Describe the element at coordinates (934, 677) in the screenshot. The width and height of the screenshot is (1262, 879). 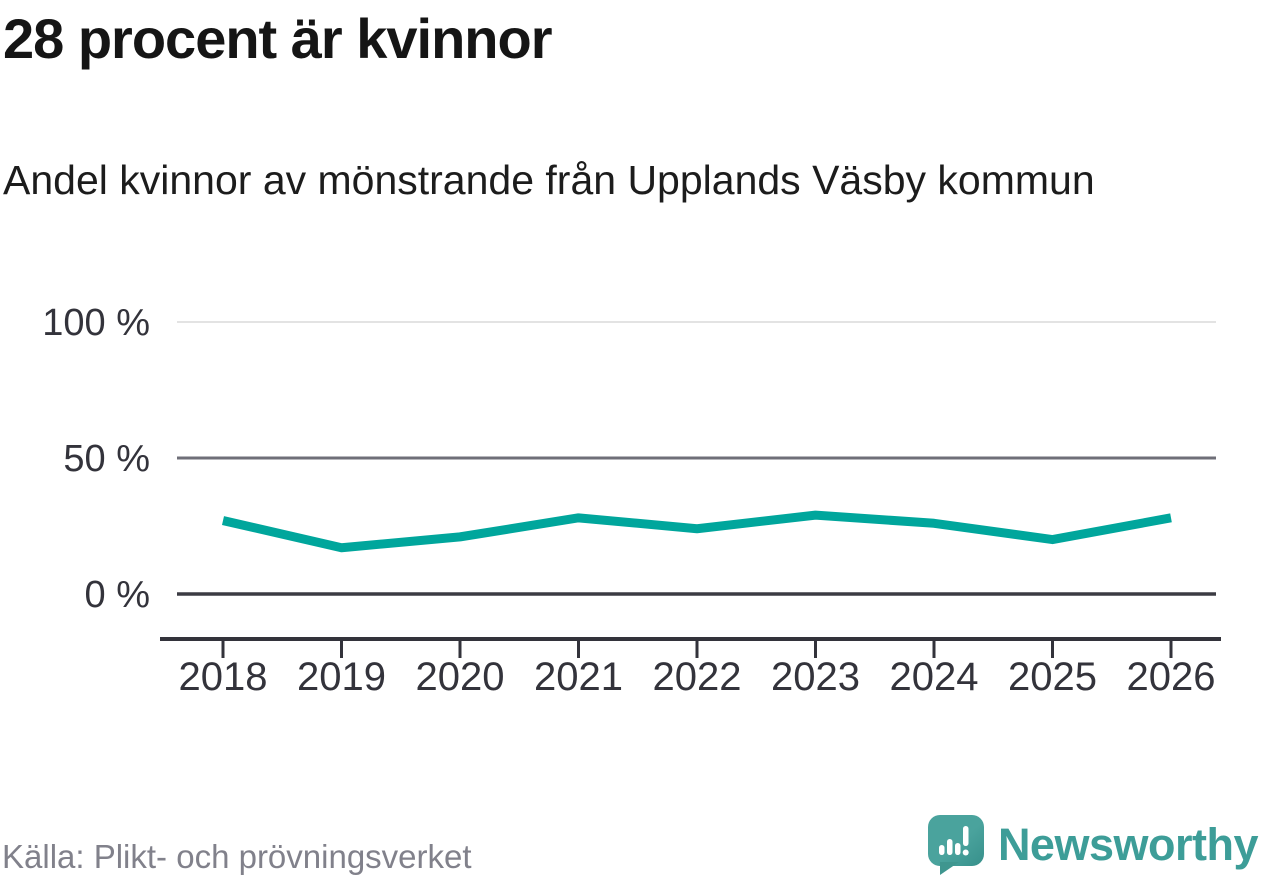
I see `x-axis-label-2024: 2024` at that location.